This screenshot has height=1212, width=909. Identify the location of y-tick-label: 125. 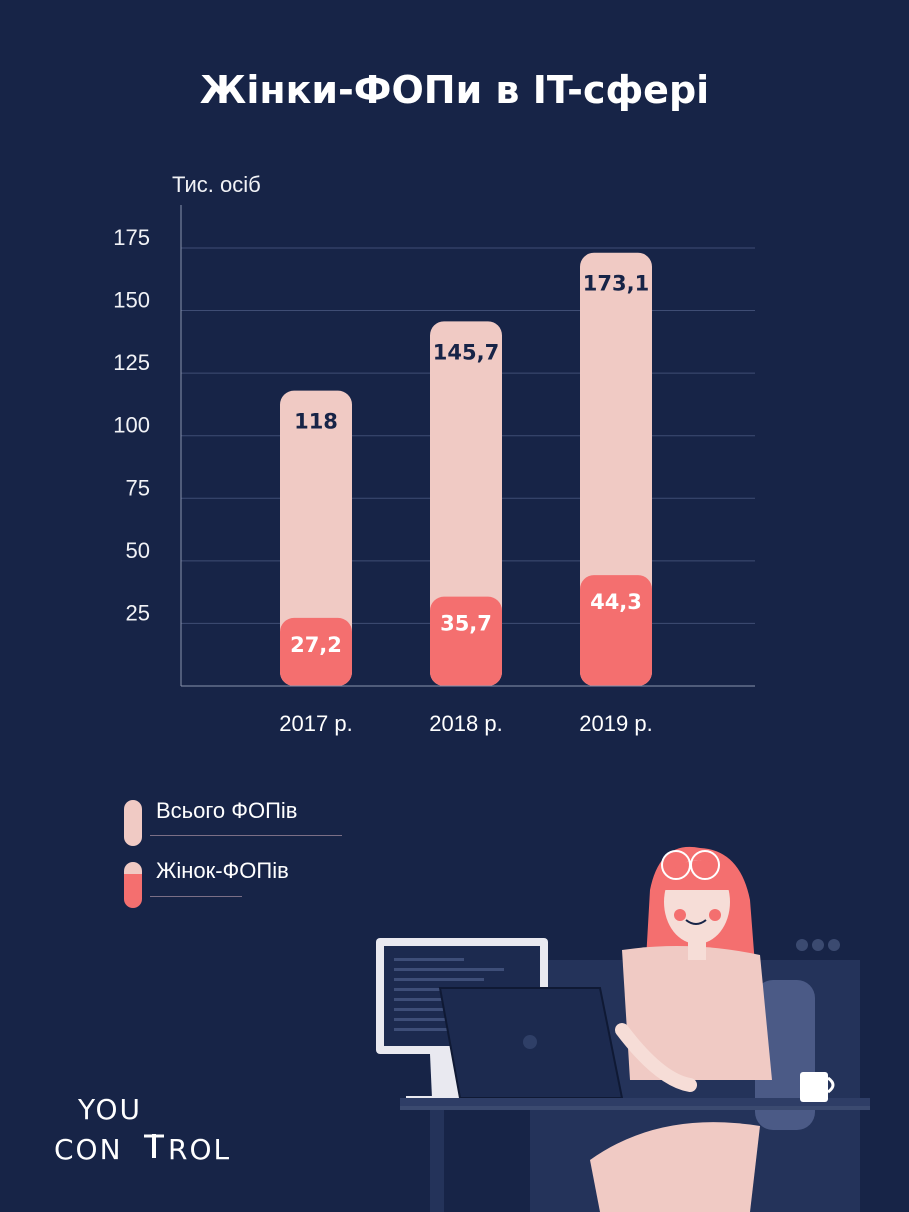
(131, 362).